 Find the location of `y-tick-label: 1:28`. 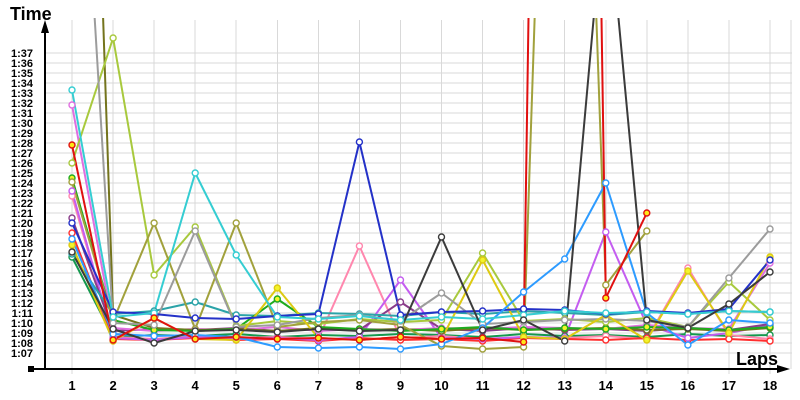

y-tick-label: 1:28 is located at coordinates (22, 144).